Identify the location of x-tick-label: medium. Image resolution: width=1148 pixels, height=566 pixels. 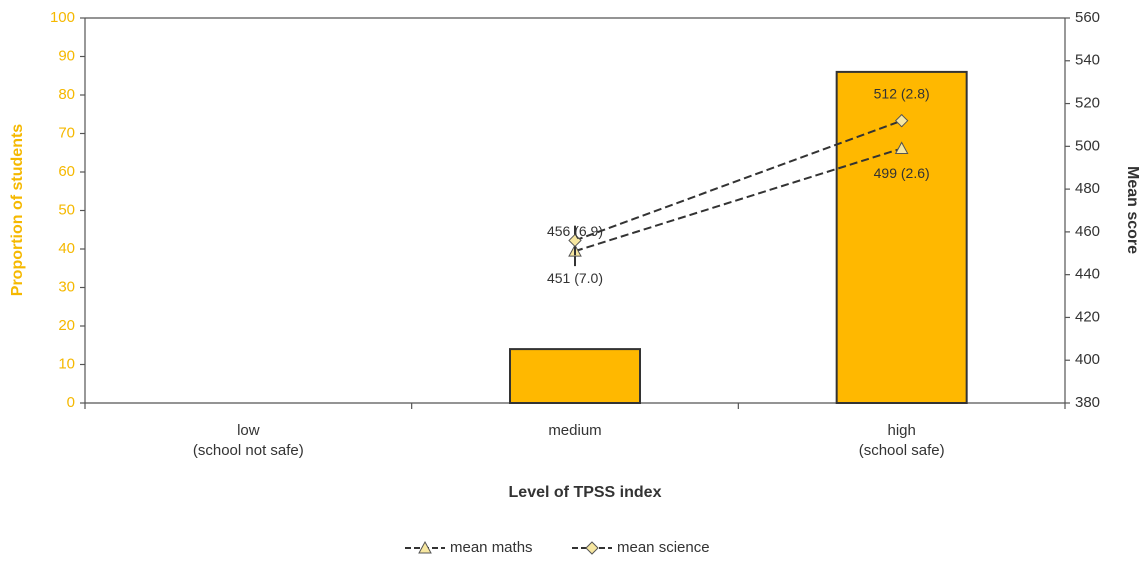
(574, 430).